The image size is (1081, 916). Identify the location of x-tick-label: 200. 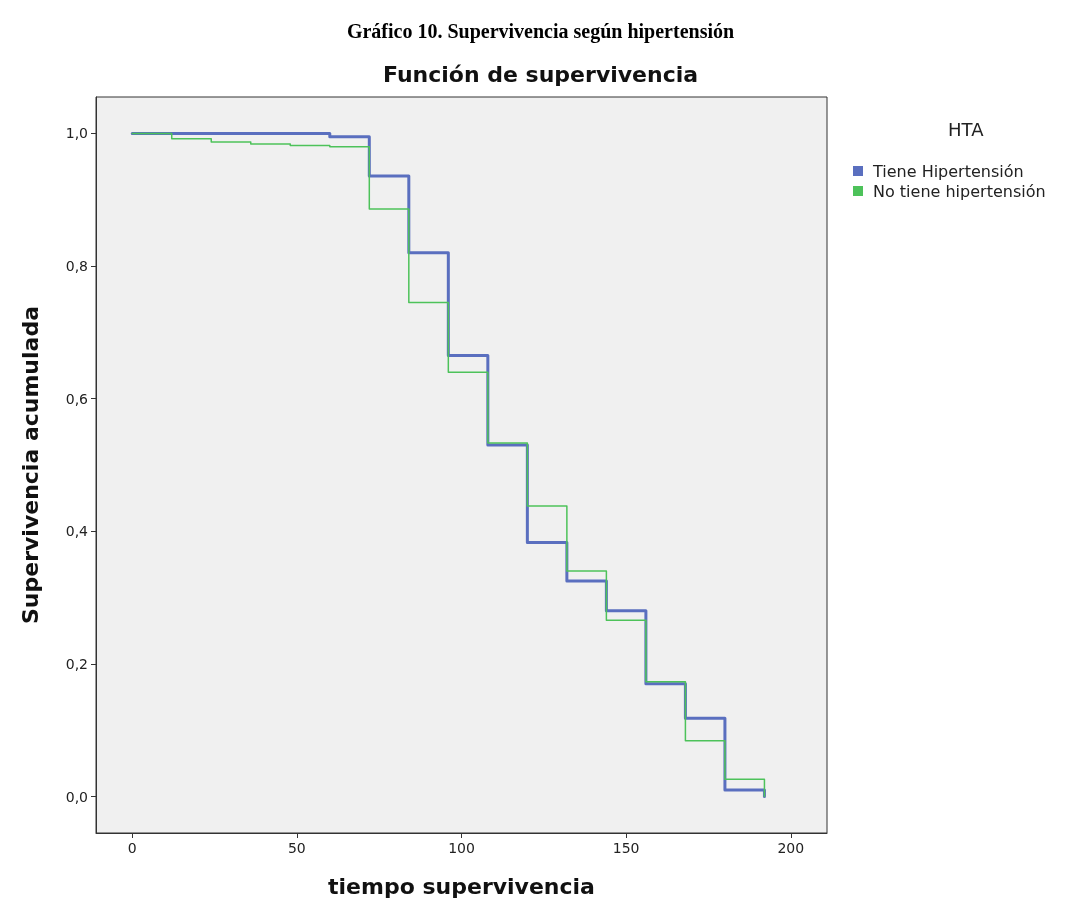
(791, 848).